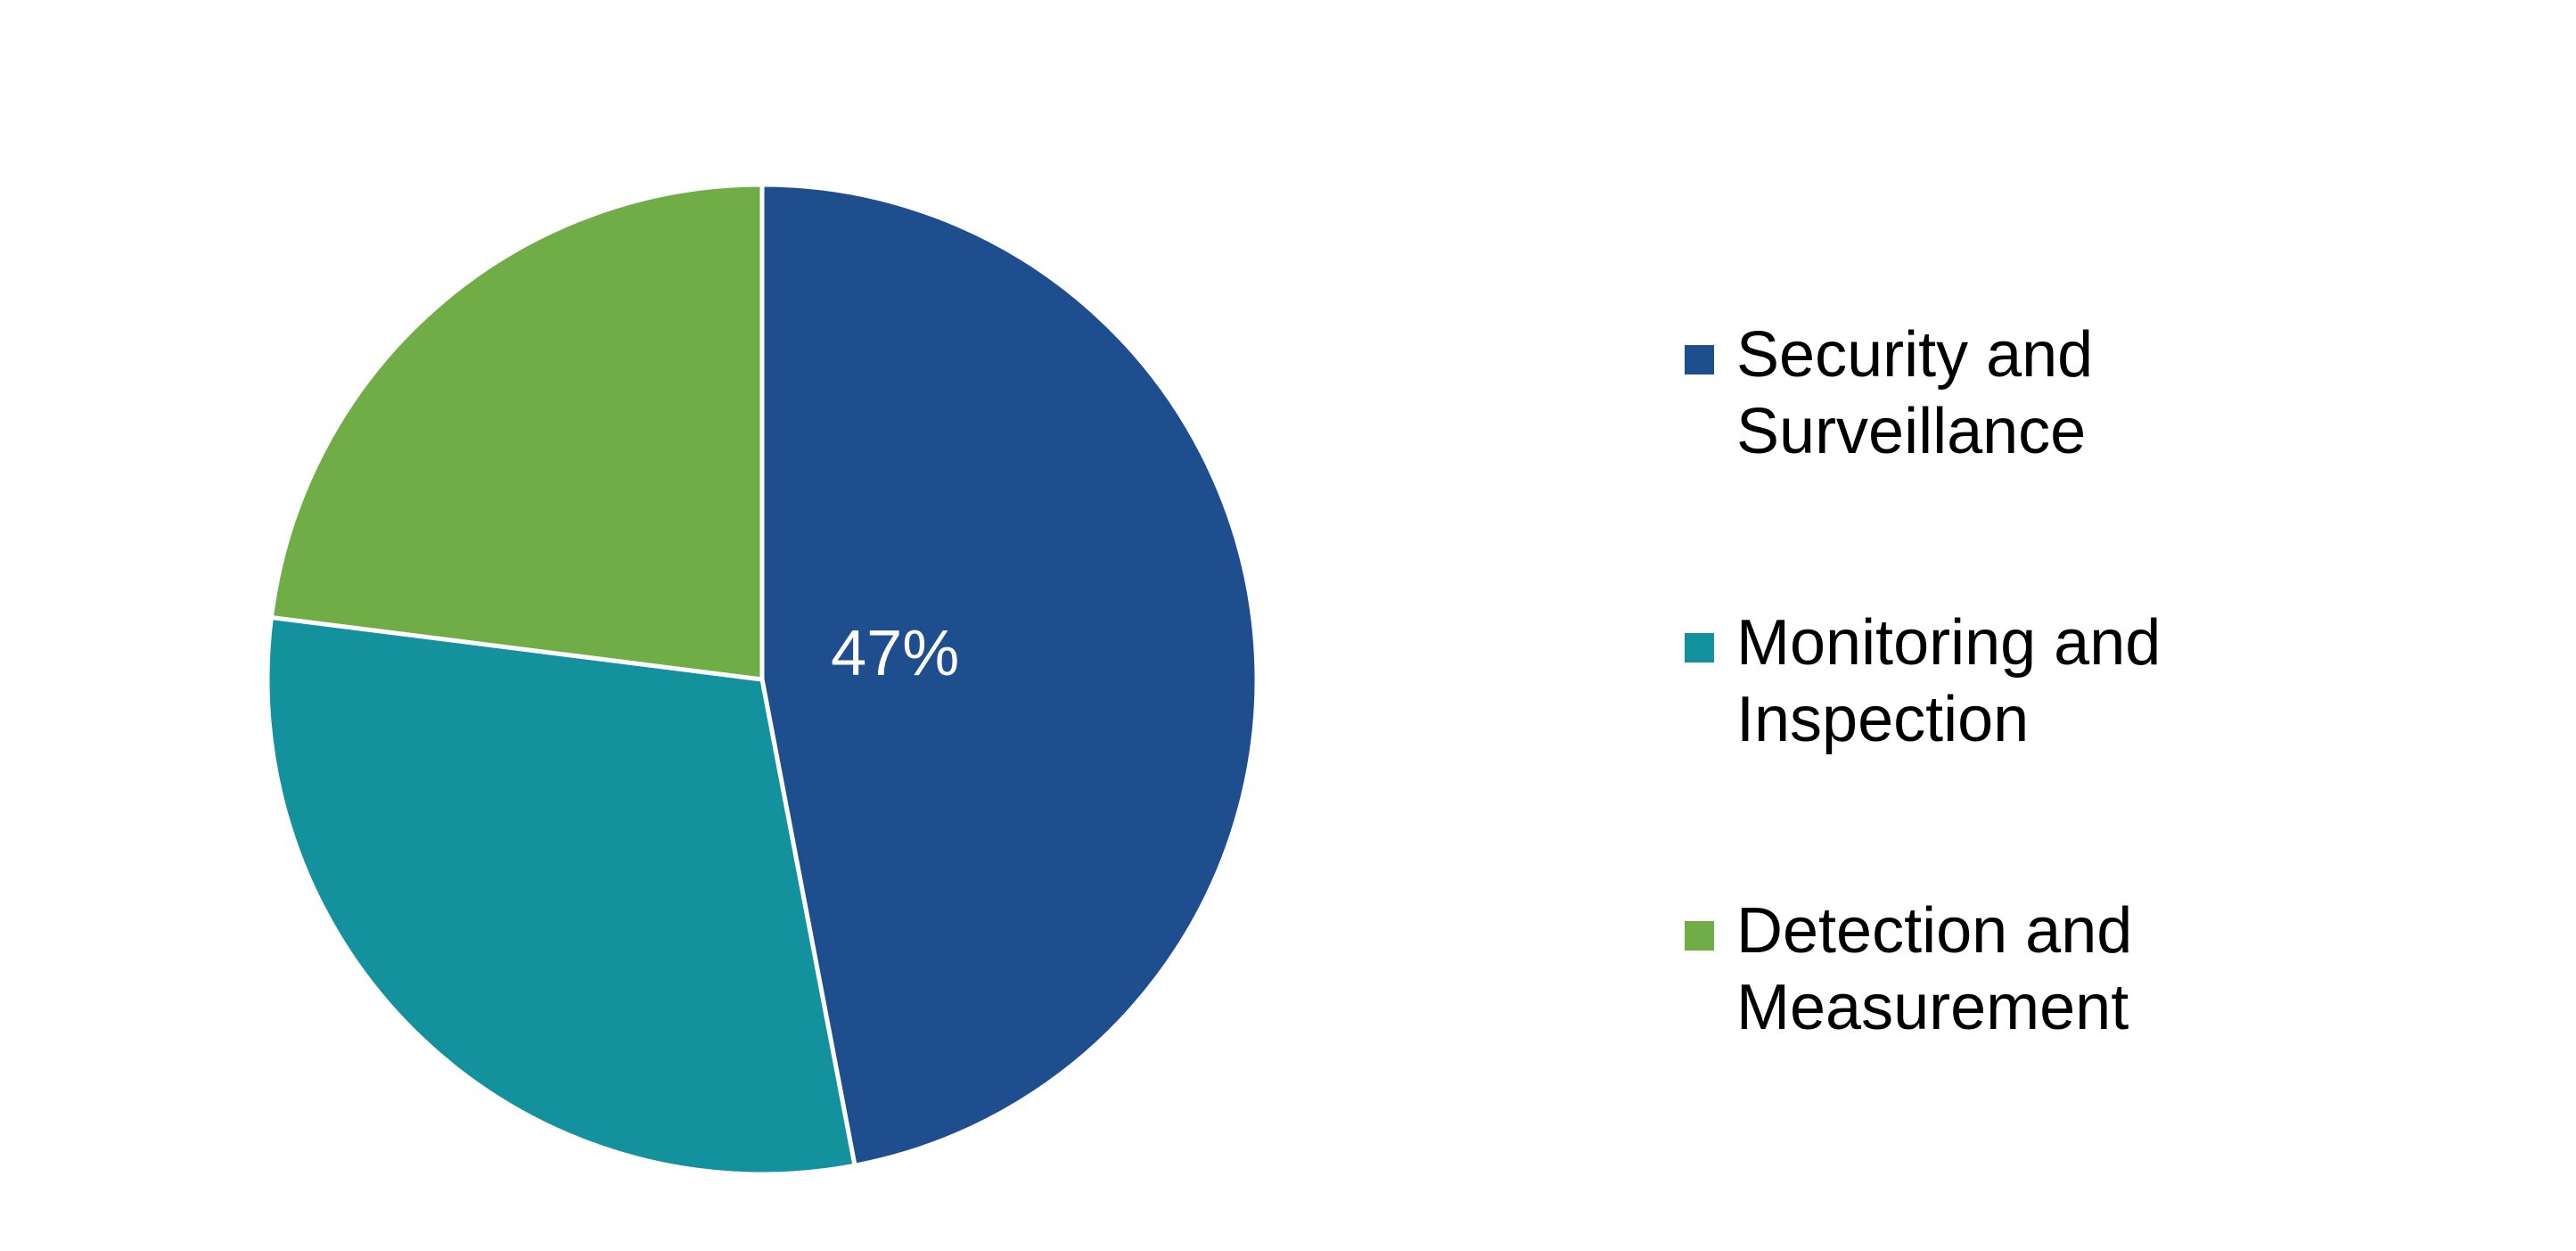 This screenshot has width=2576, height=1251. What do you see at coordinates (516, 432) in the screenshot?
I see `pie-slice-detection-and-measurement` at bounding box center [516, 432].